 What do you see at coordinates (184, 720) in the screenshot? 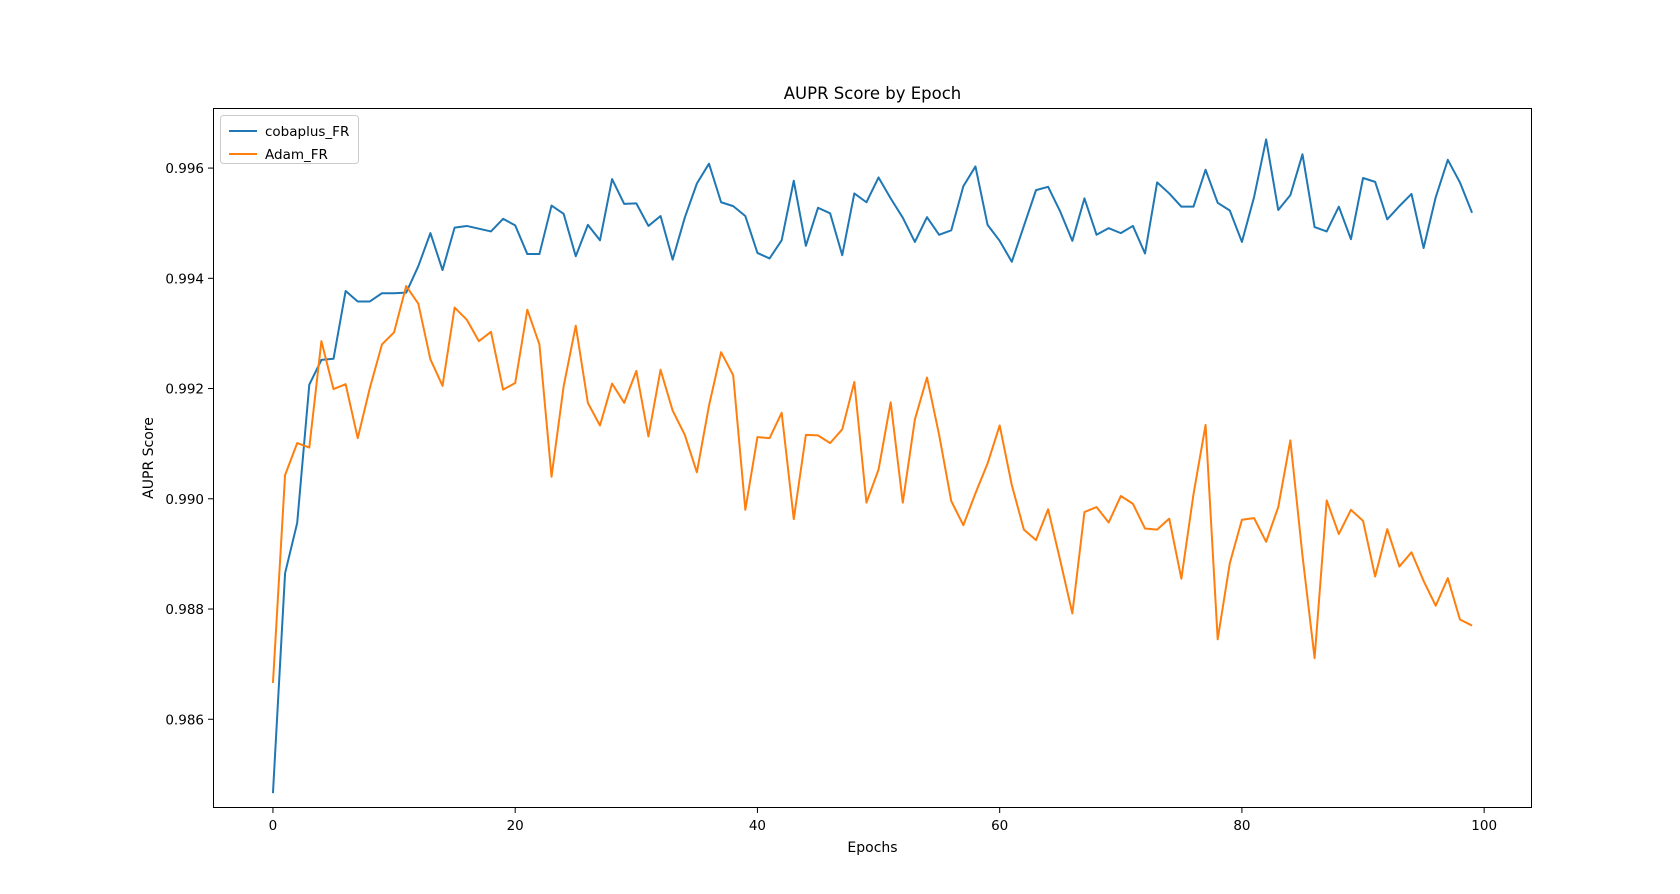
I see `y-tick-label: 0.986` at bounding box center [184, 720].